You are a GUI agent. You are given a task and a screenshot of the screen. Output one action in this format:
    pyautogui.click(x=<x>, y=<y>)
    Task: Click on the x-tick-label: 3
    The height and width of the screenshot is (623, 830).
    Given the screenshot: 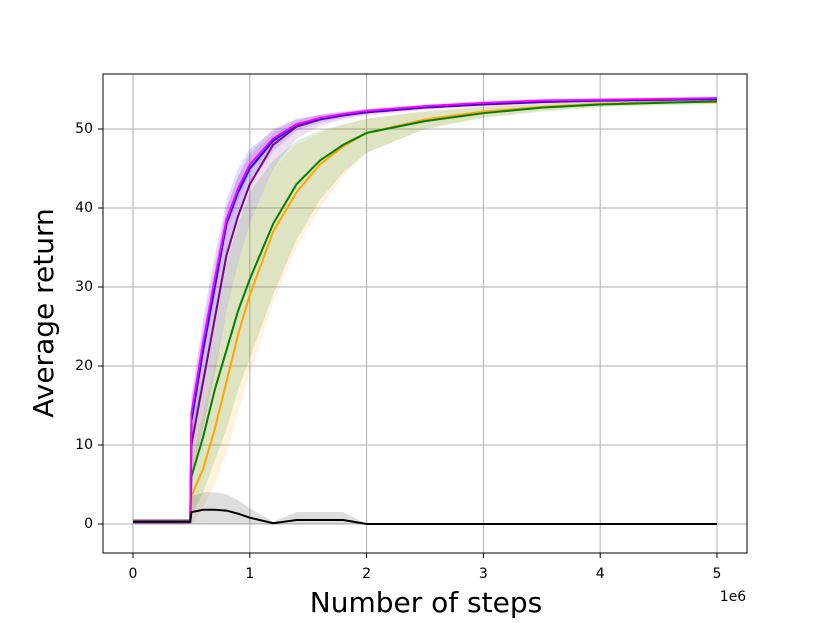 What is the action you would take?
    pyautogui.click(x=483, y=574)
    